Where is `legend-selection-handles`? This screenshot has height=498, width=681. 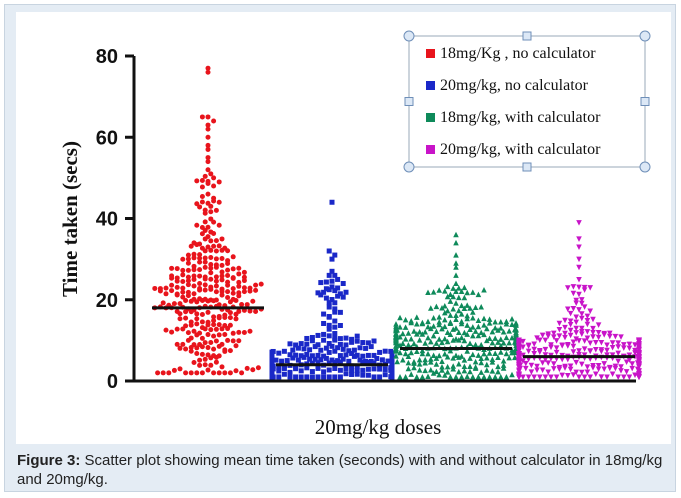 legend-selection-handles is located at coordinates (527, 101).